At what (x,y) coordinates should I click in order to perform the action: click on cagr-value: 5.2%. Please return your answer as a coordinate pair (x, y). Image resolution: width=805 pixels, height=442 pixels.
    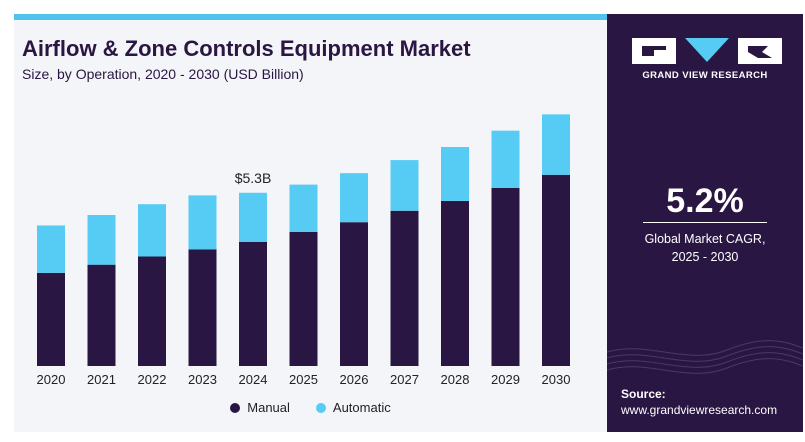
    Looking at the image, I should click on (705, 201).